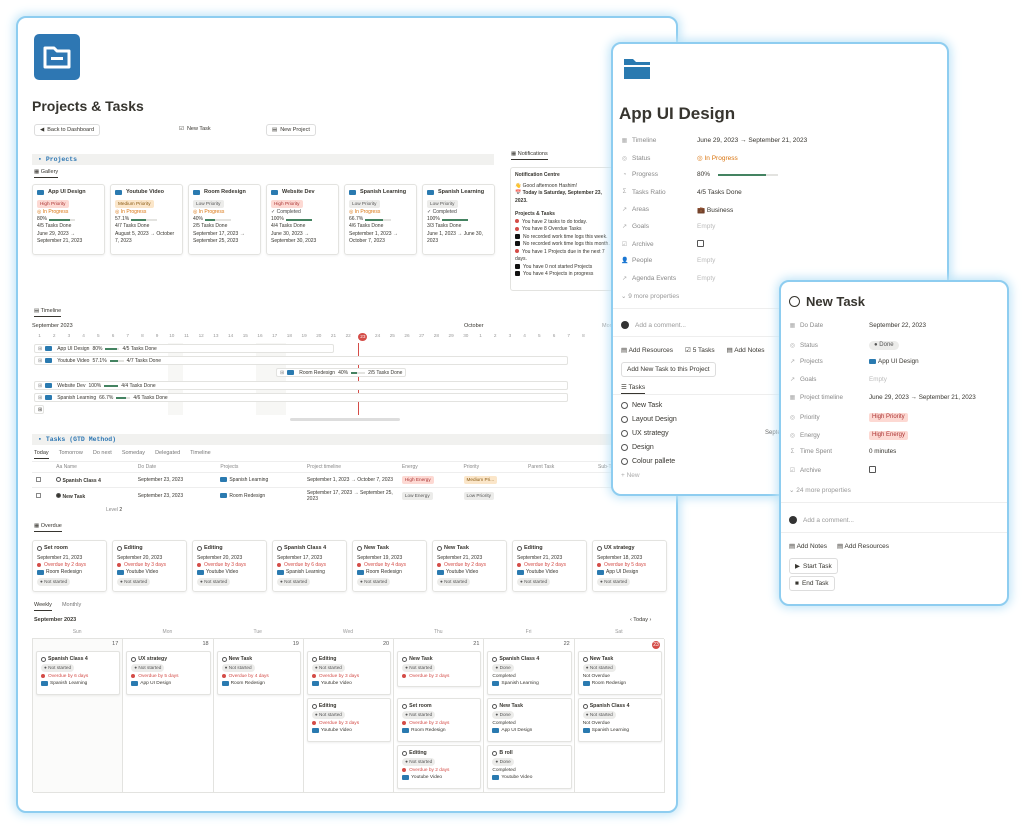  Describe the element at coordinates (48, 527) in the screenshot. I see `tab-overdue: ▦ Overdue` at that location.